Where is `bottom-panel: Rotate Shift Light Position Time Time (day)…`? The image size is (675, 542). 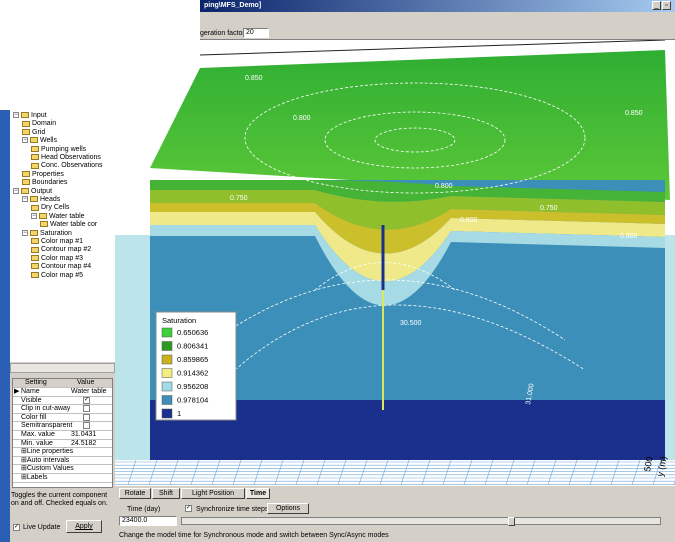 bottom-panel: Rotate Shift Light Position Time Time (day)… is located at coordinates (395, 513).